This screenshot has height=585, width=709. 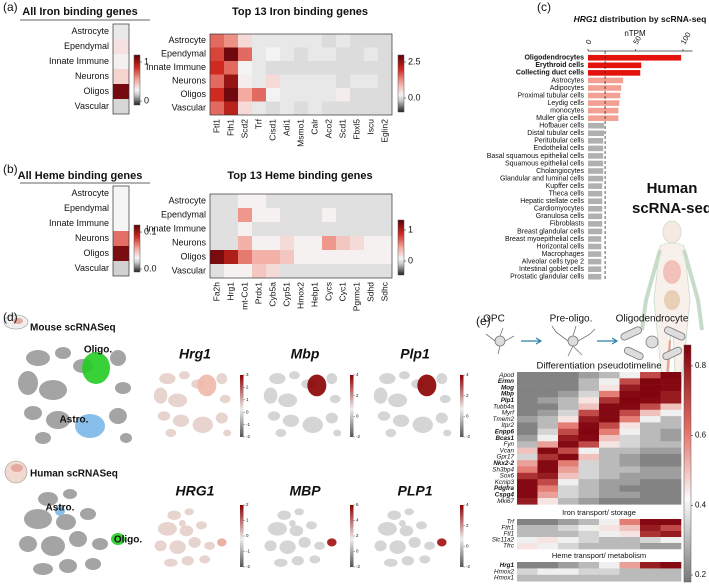 I want to click on gene-label: Mog, so click(x=507, y=387).